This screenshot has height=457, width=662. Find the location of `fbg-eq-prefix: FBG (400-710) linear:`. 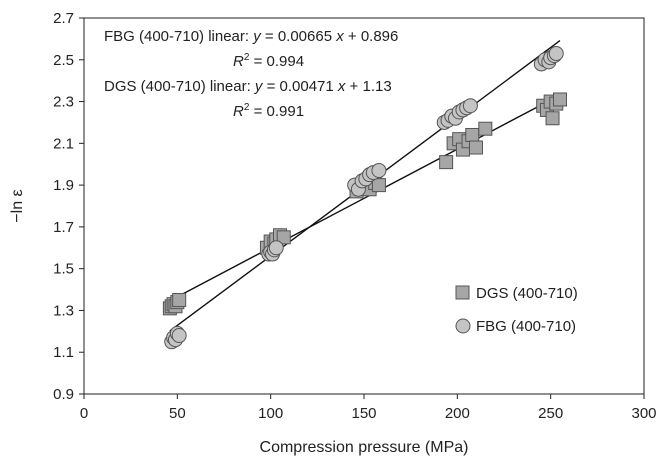

fbg-eq-prefix: FBG (400-710) linear: is located at coordinates (178, 36).